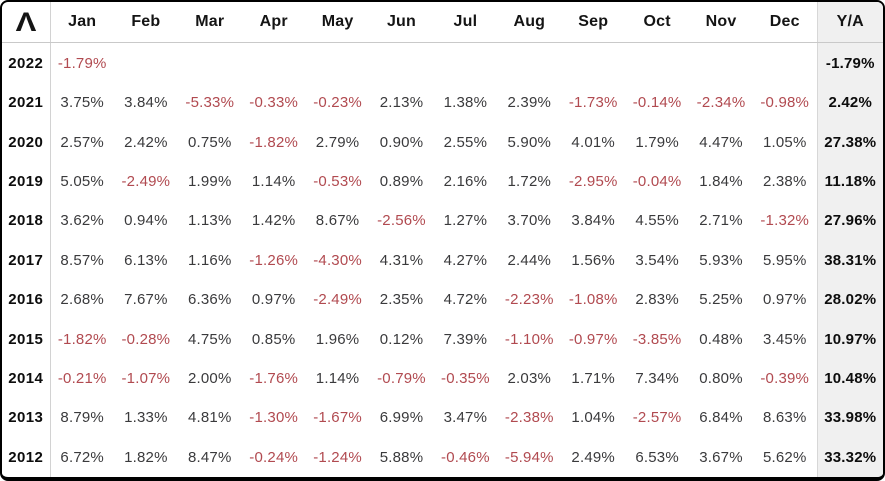 This screenshot has height=481, width=885. I want to click on monthly-return-cell: 4.47%, so click(721, 142).